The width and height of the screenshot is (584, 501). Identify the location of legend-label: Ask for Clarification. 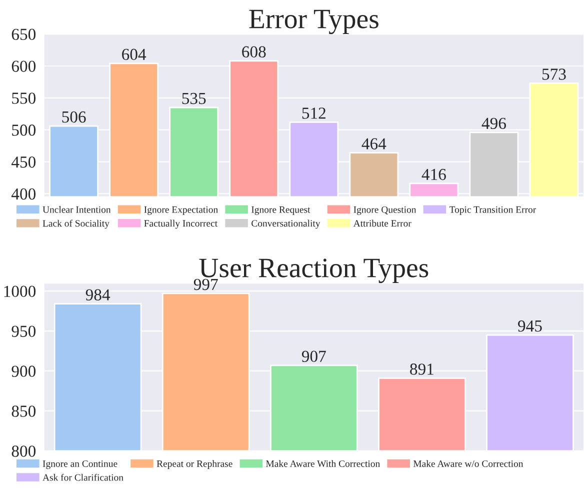
(83, 477).